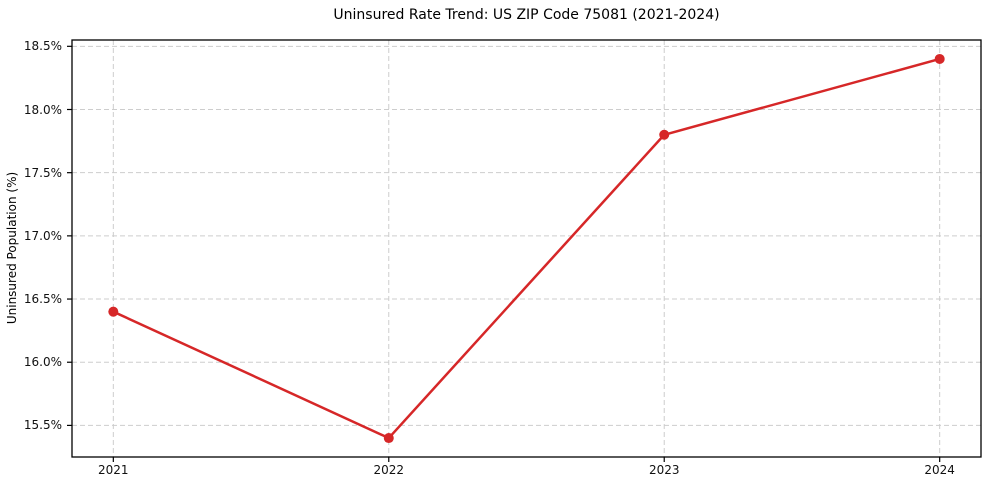 The height and width of the screenshot is (490, 989). I want to click on y-tick-label: 18.0%, so click(42, 109).